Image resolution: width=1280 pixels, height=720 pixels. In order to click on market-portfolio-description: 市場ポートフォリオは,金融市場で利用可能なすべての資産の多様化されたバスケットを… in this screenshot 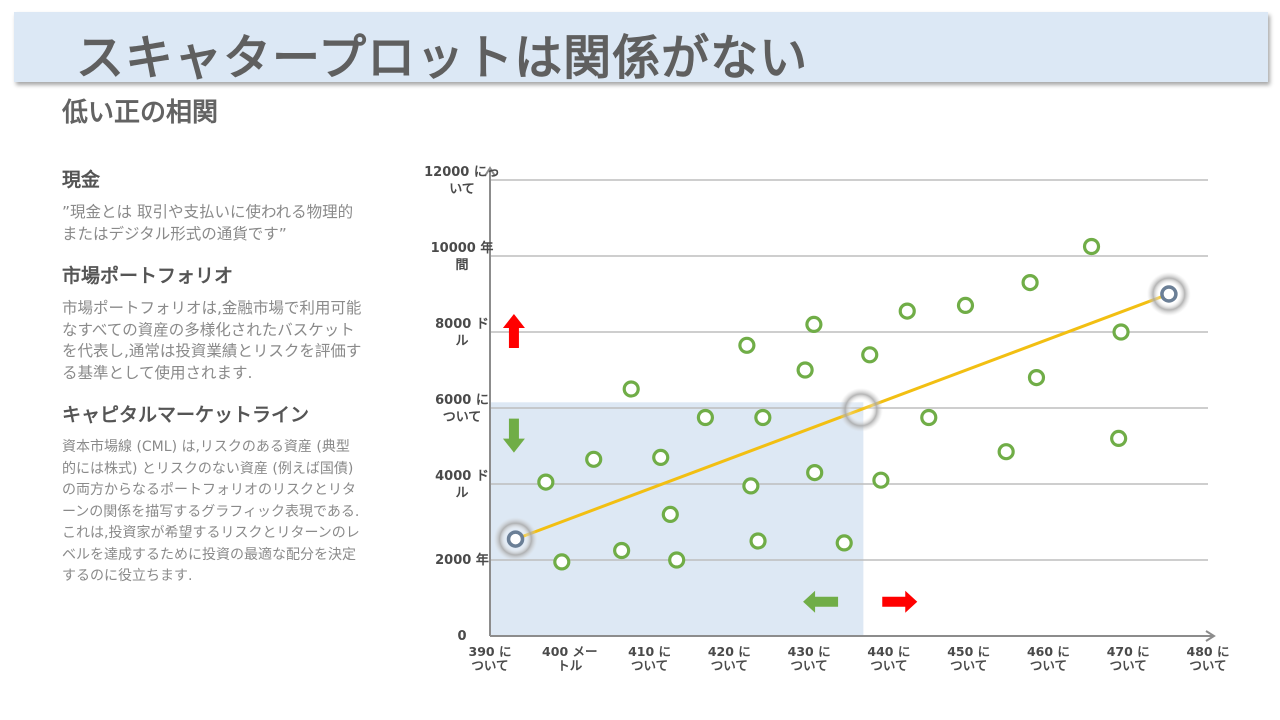, I will do `click(212, 340)`.